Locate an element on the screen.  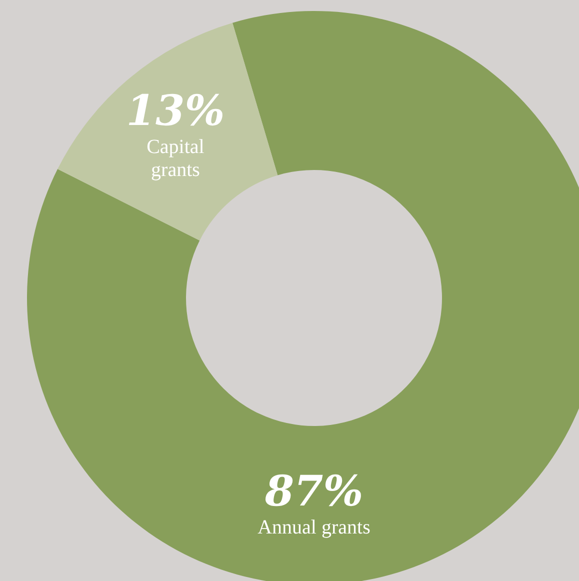
slice-label: Capital grants is located at coordinates (175, 158).